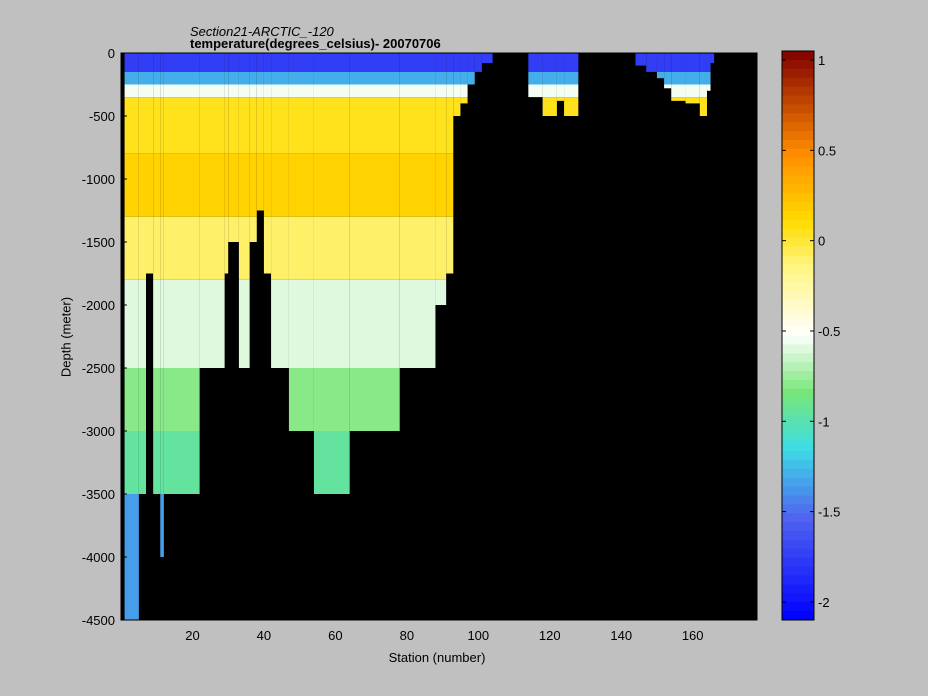  Describe the element at coordinates (98, 368) in the screenshot. I see `y-tick-label: -2500` at that location.